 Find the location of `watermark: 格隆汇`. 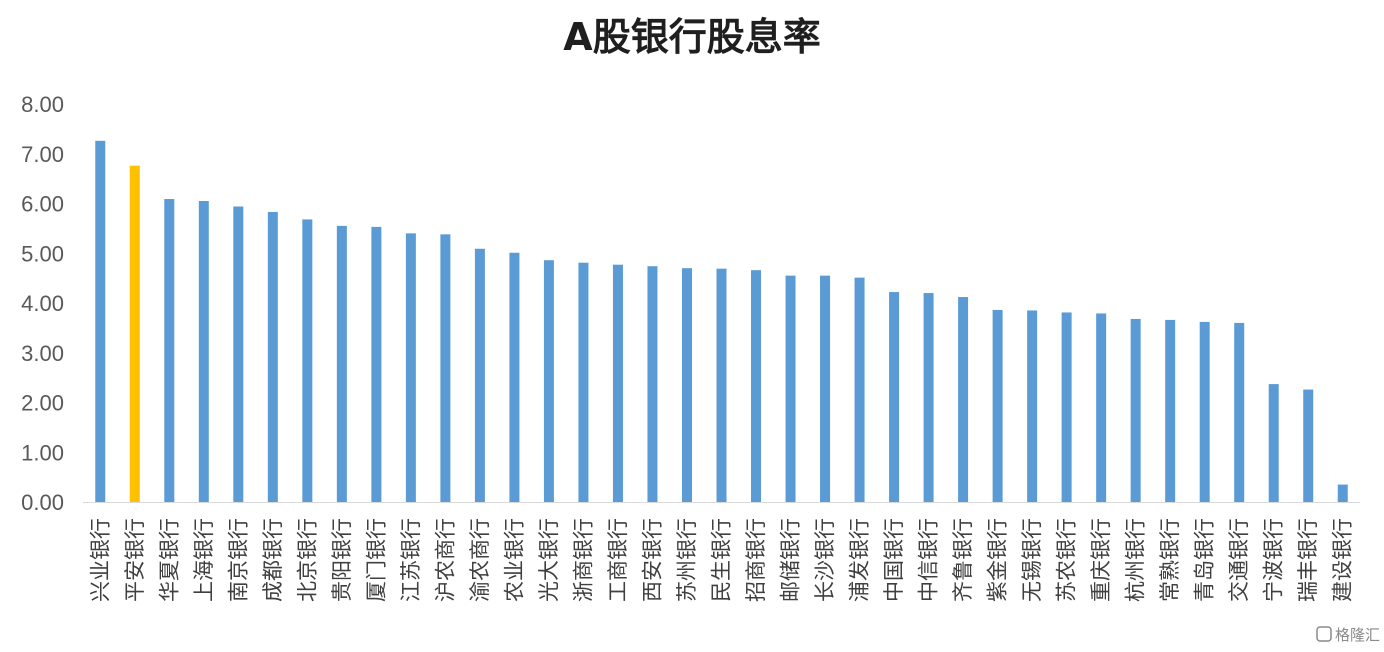

watermark: 格隆汇 is located at coordinates (1348, 635).